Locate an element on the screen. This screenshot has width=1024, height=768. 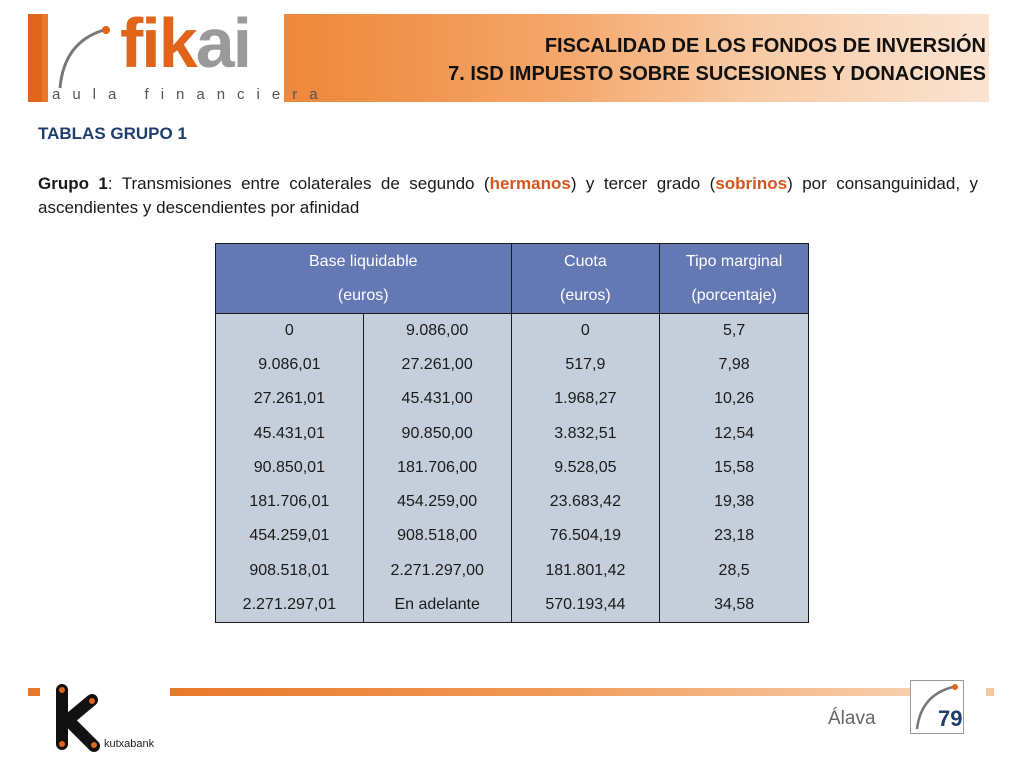
title-line-1: FISCALIDAD DE LOS FONDOS DE INVERSIÓN is located at coordinates (765, 46).